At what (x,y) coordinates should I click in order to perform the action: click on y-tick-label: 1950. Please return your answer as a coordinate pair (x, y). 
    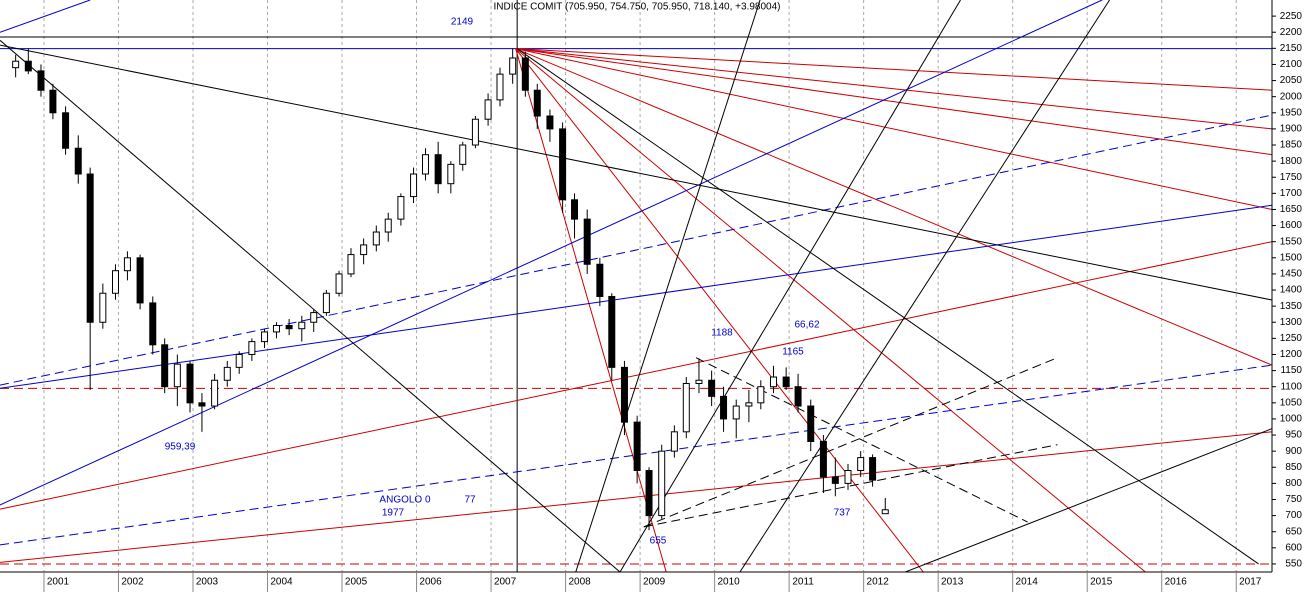
    Looking at the image, I should click on (1291, 112).